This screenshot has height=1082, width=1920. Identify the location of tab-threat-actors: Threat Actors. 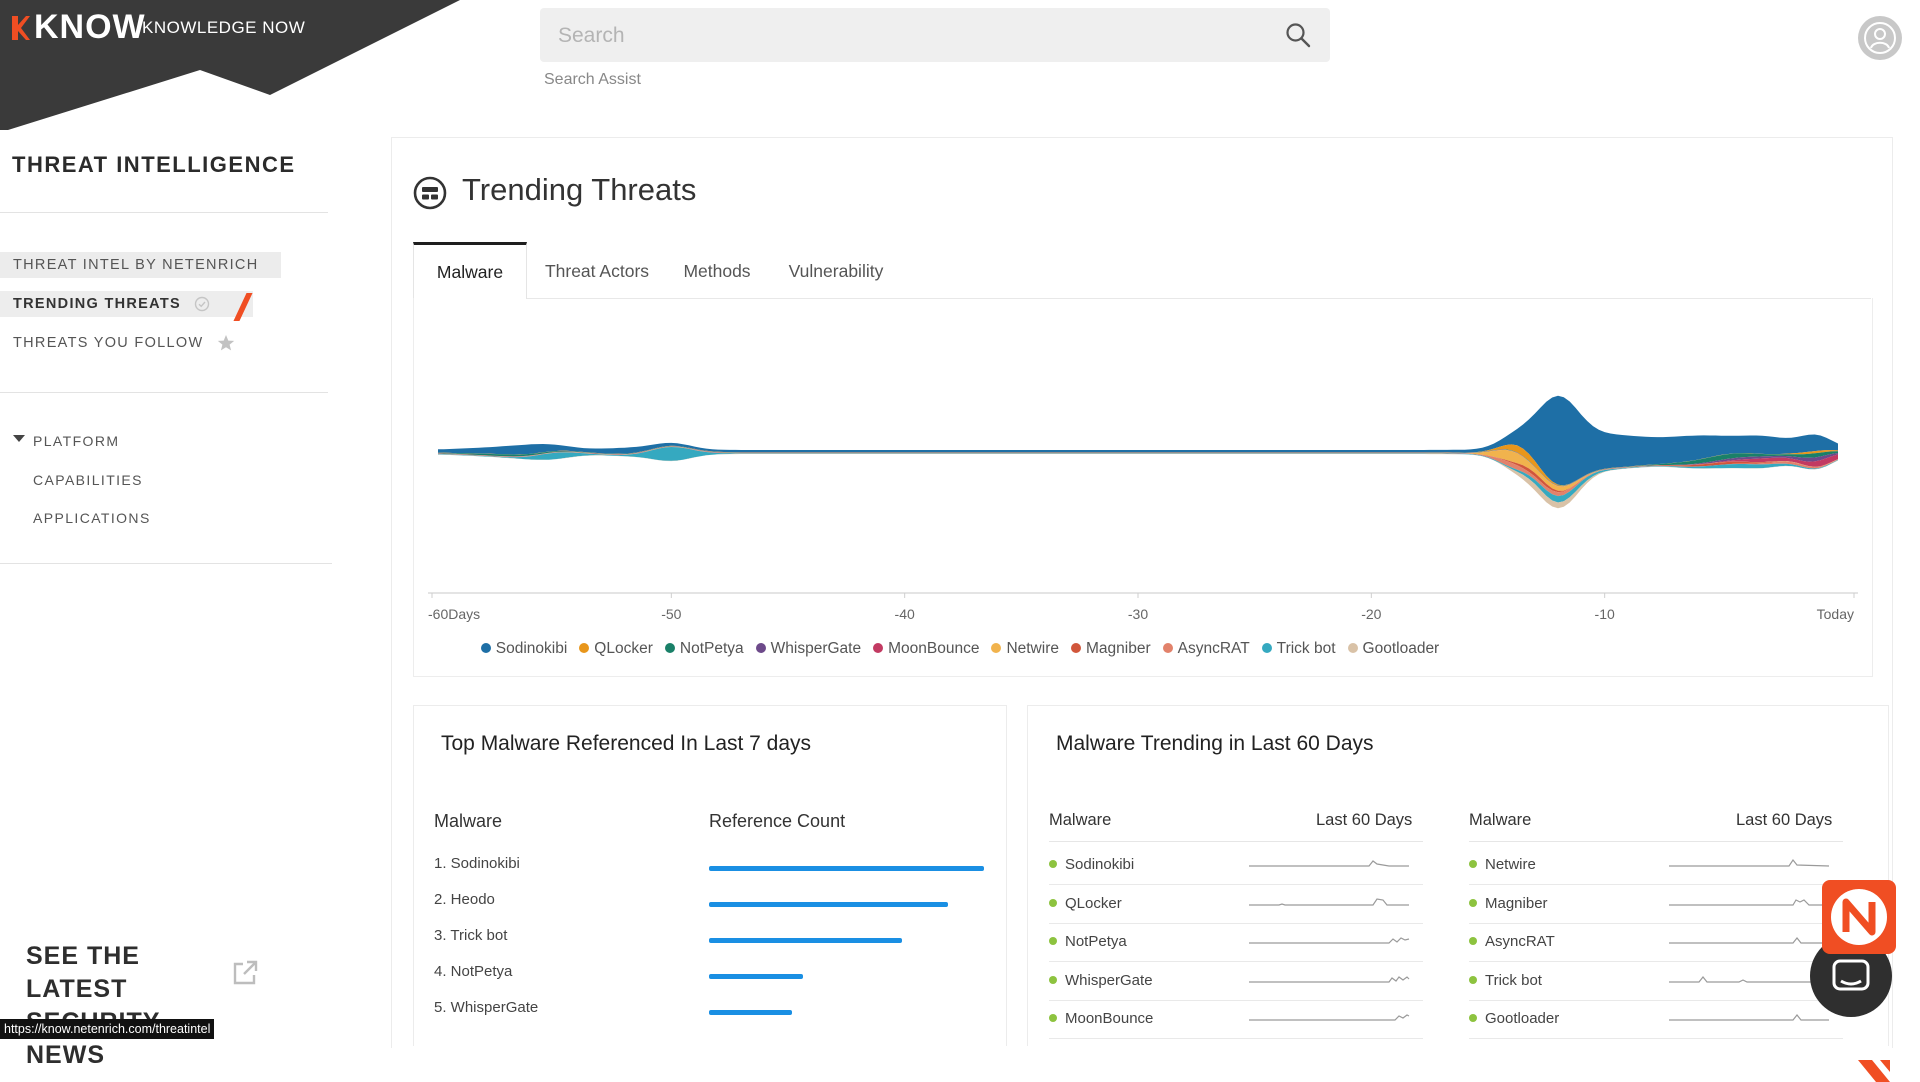
(597, 271).